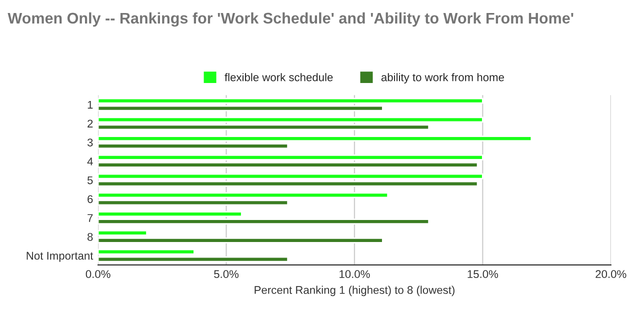 The height and width of the screenshot is (335, 641). I want to click on x-axis-title: Percent Ranking 1 (highest) to 8 (lowest), so click(354, 291).